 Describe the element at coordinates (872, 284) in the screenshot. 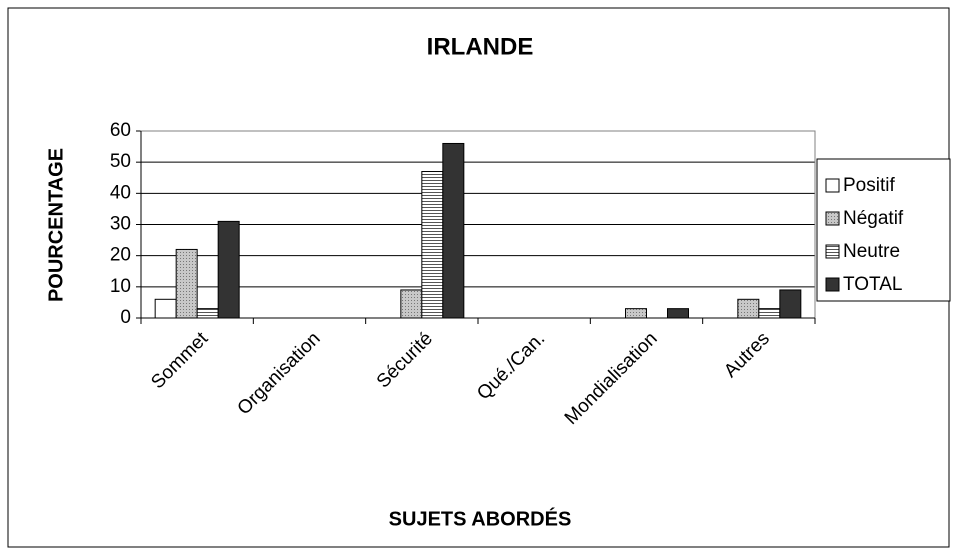

I see `legend-label: TOTAL` at that location.